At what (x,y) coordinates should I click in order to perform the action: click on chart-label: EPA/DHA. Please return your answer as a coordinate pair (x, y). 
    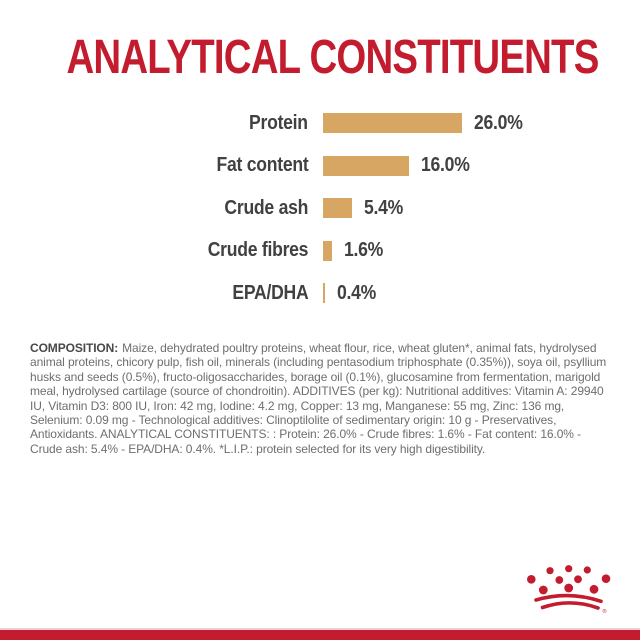
    Looking at the image, I should click on (269, 292).